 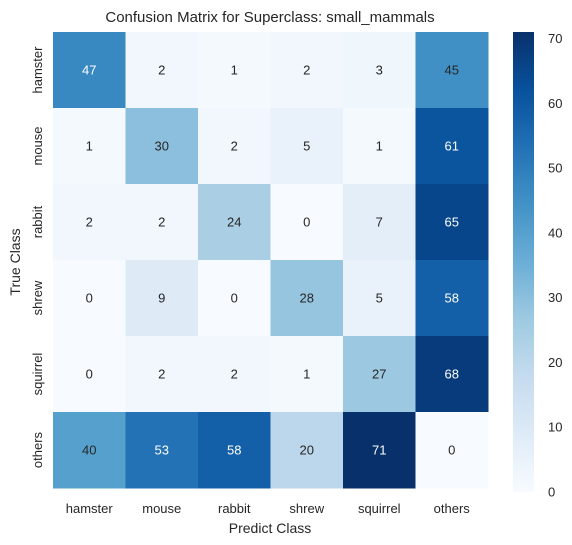 I want to click on colorbar-tick-label: 10, so click(x=555, y=427).